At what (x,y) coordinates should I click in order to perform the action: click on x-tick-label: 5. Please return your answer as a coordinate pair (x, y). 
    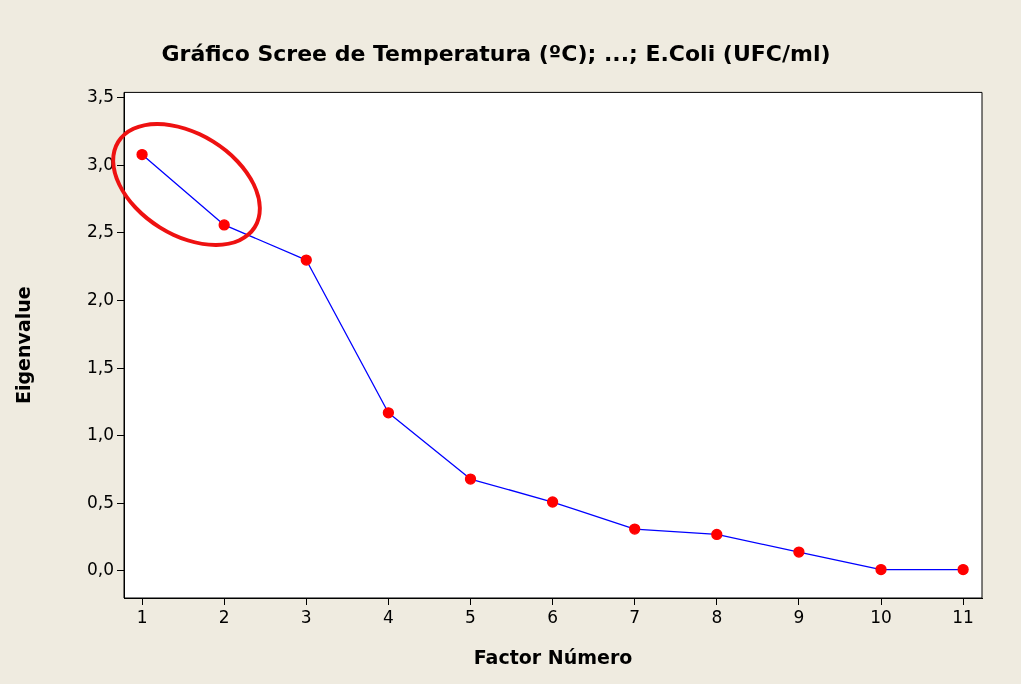
    Looking at the image, I should click on (470, 616).